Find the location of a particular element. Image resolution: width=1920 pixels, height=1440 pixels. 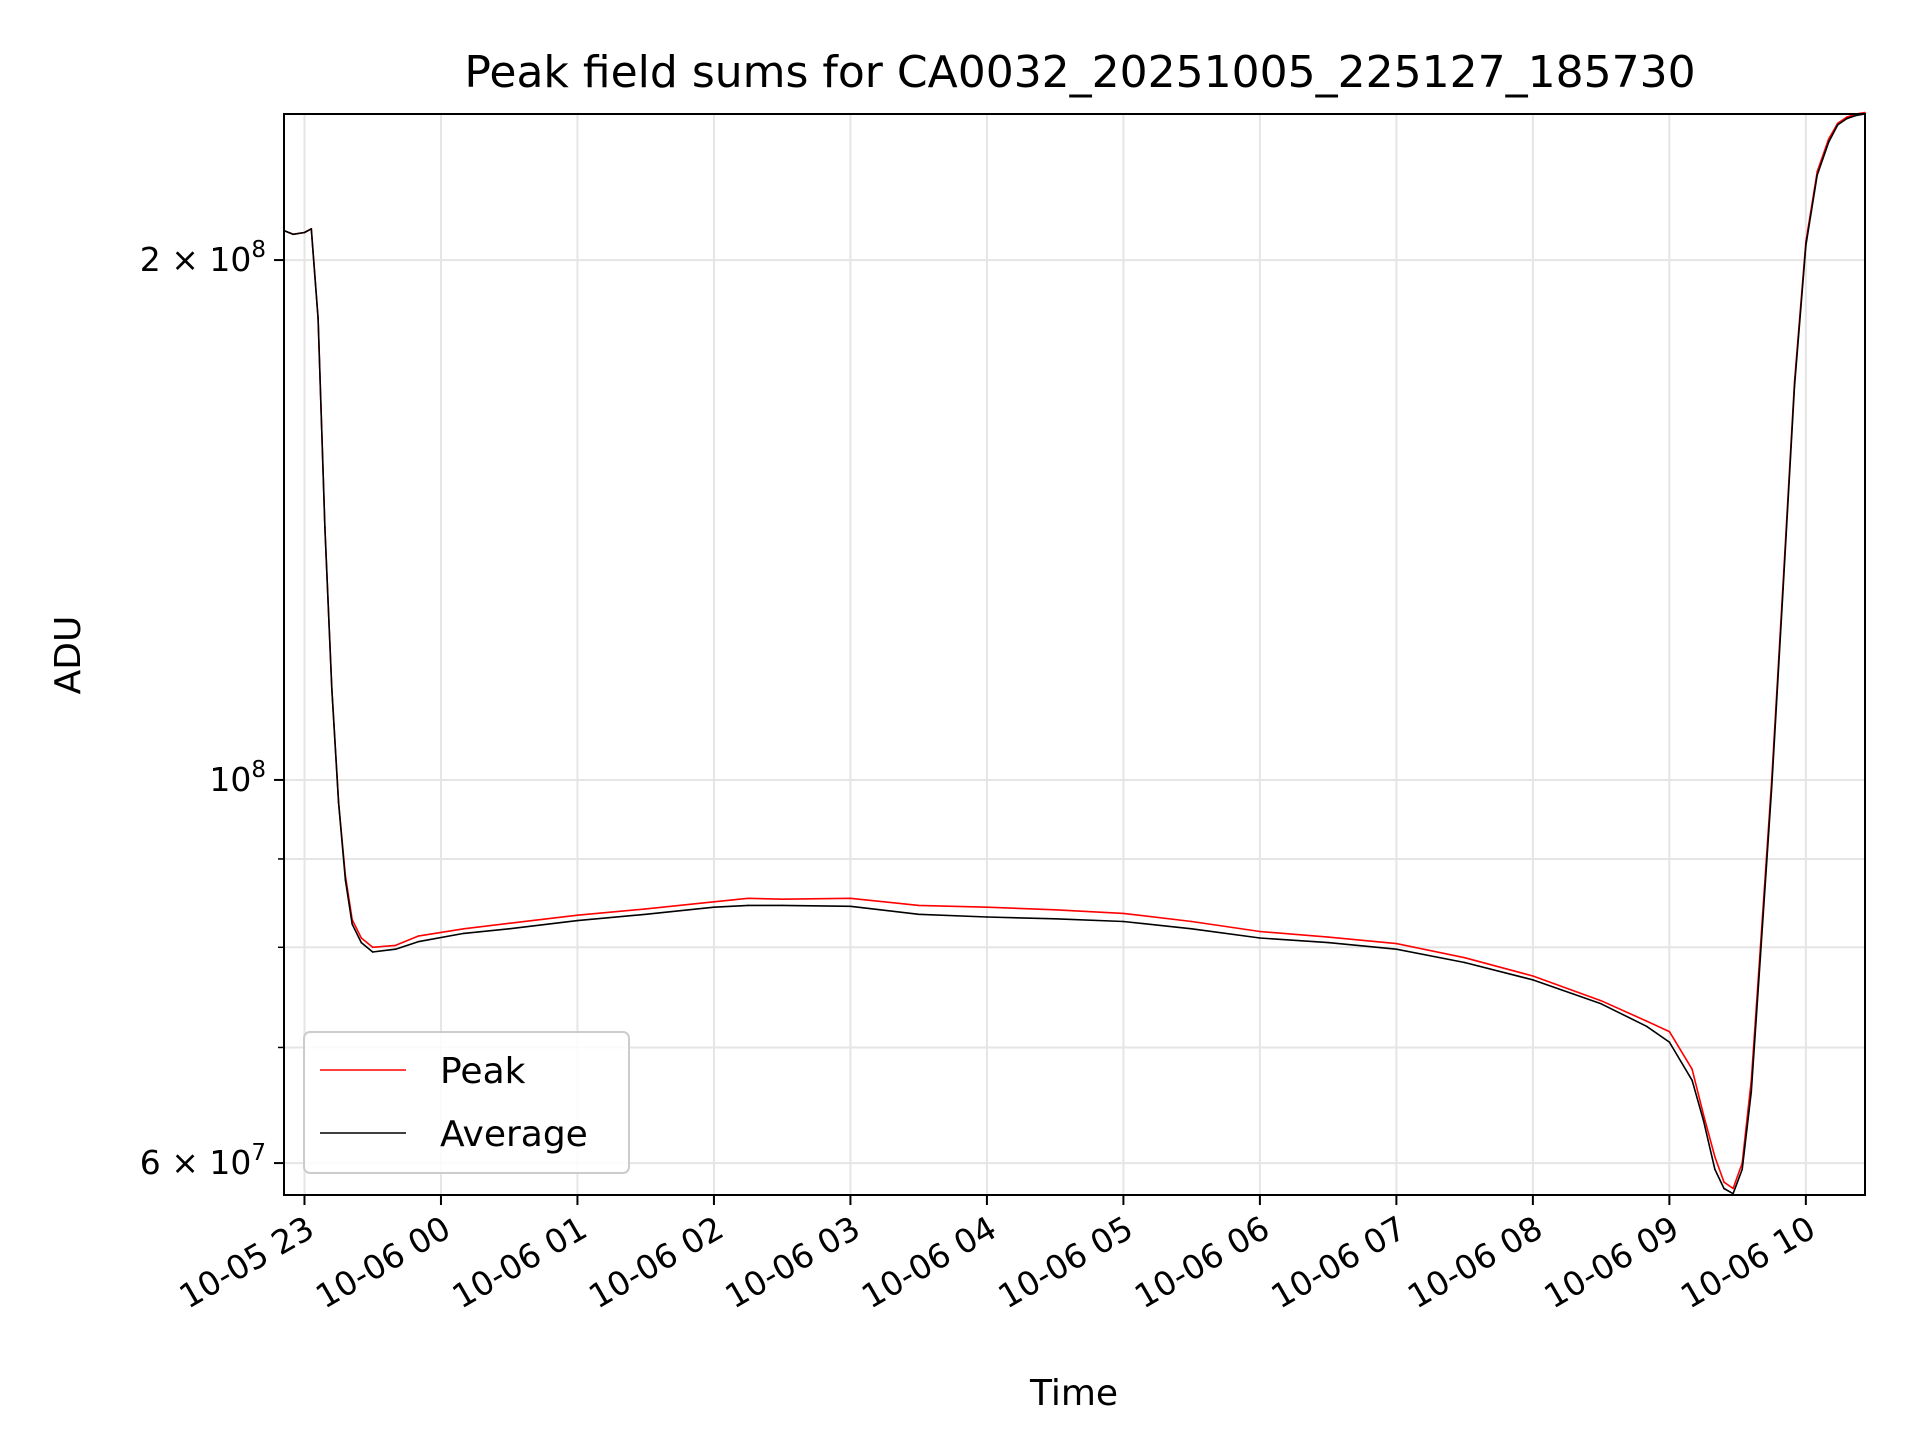

legend: Peak Average is located at coordinates (466, 1102).